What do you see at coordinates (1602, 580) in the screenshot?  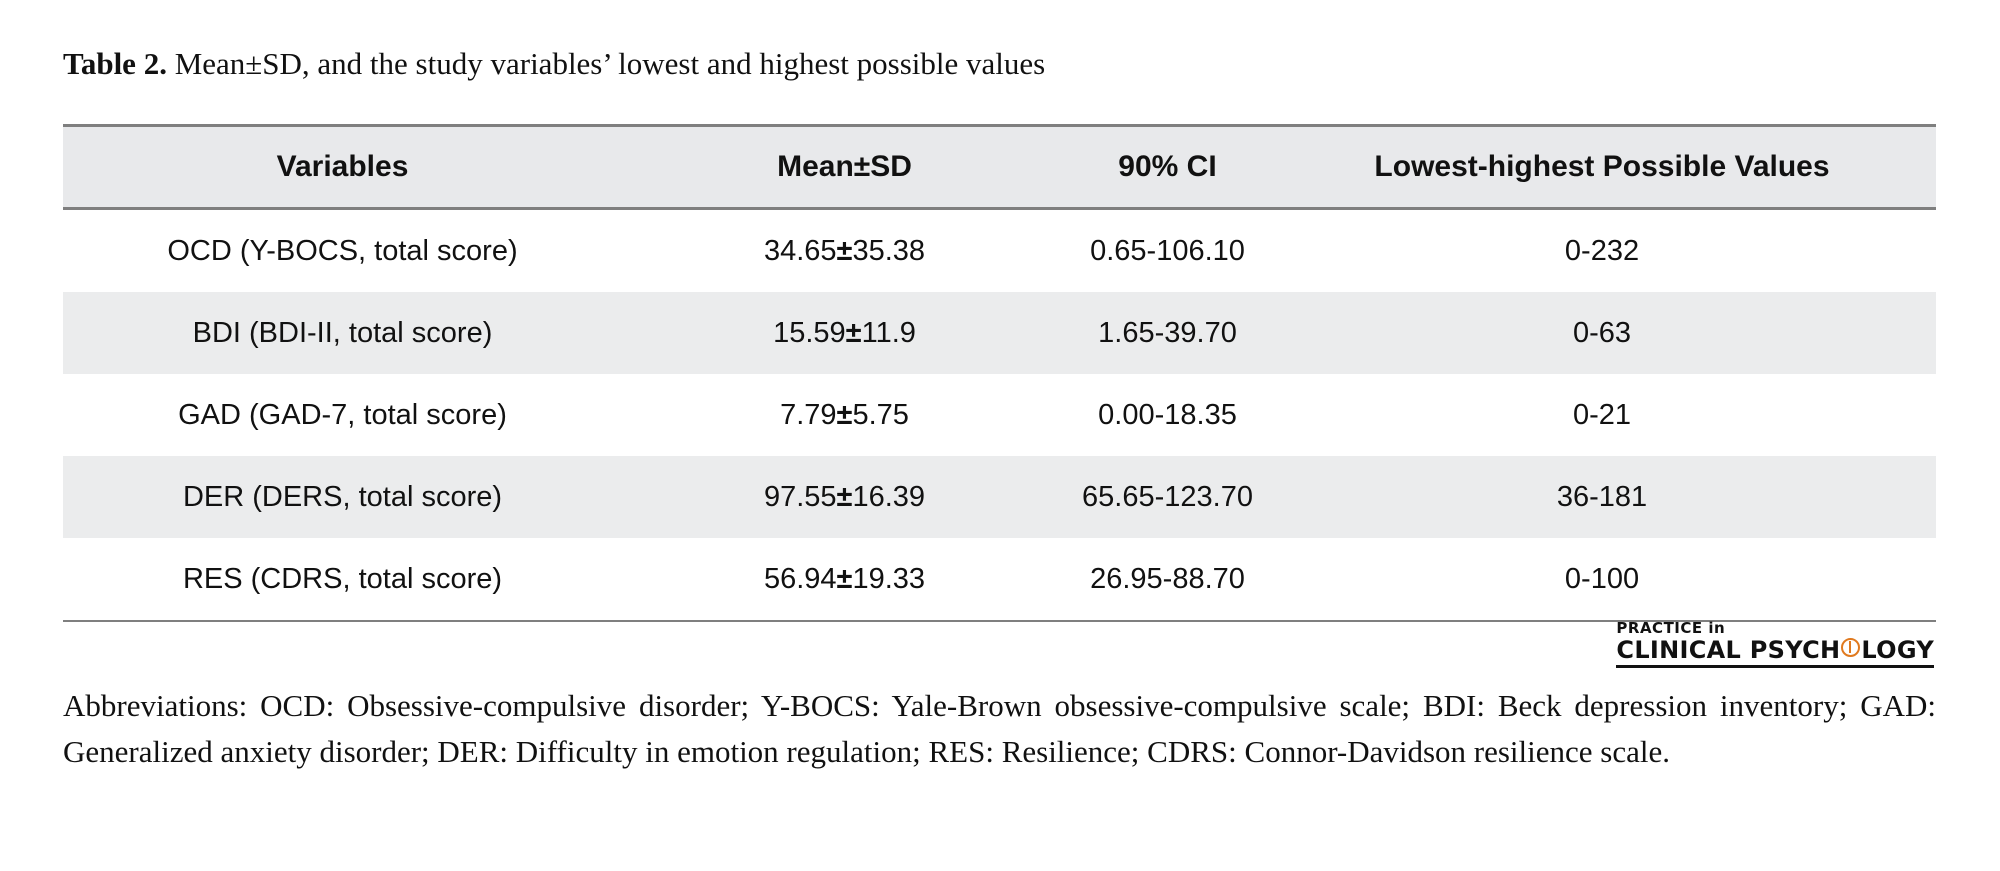 I see `cell-range: 0-100` at bounding box center [1602, 580].